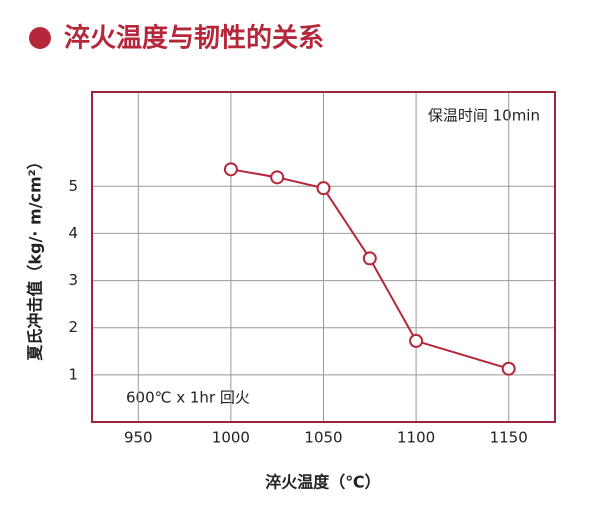  What do you see at coordinates (188, 398) in the screenshot?
I see `annotation: 600℃ x 1hr 回火` at bounding box center [188, 398].